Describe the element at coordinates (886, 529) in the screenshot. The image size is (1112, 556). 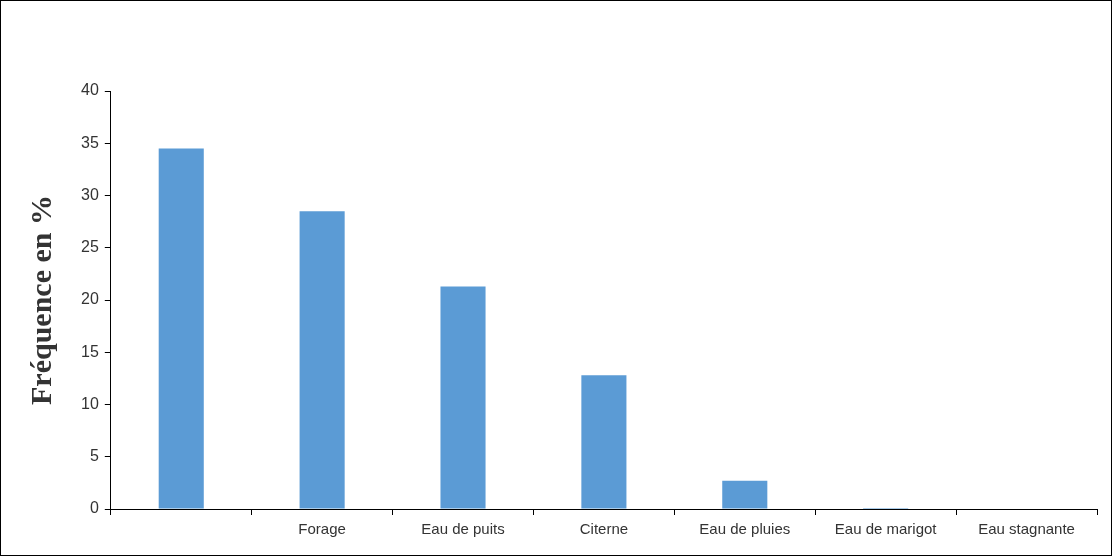
I see `x-tick-label: Eau de marigot` at that location.